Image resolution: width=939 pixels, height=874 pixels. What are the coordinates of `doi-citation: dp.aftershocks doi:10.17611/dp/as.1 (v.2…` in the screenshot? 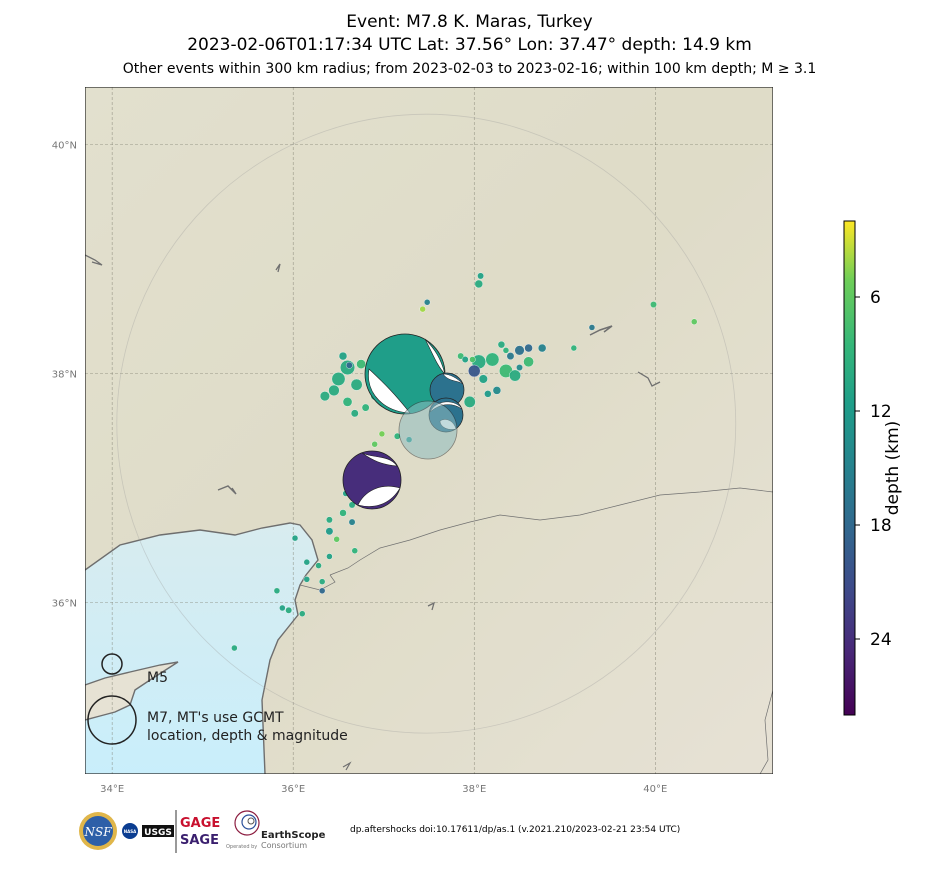 It's located at (515, 830).